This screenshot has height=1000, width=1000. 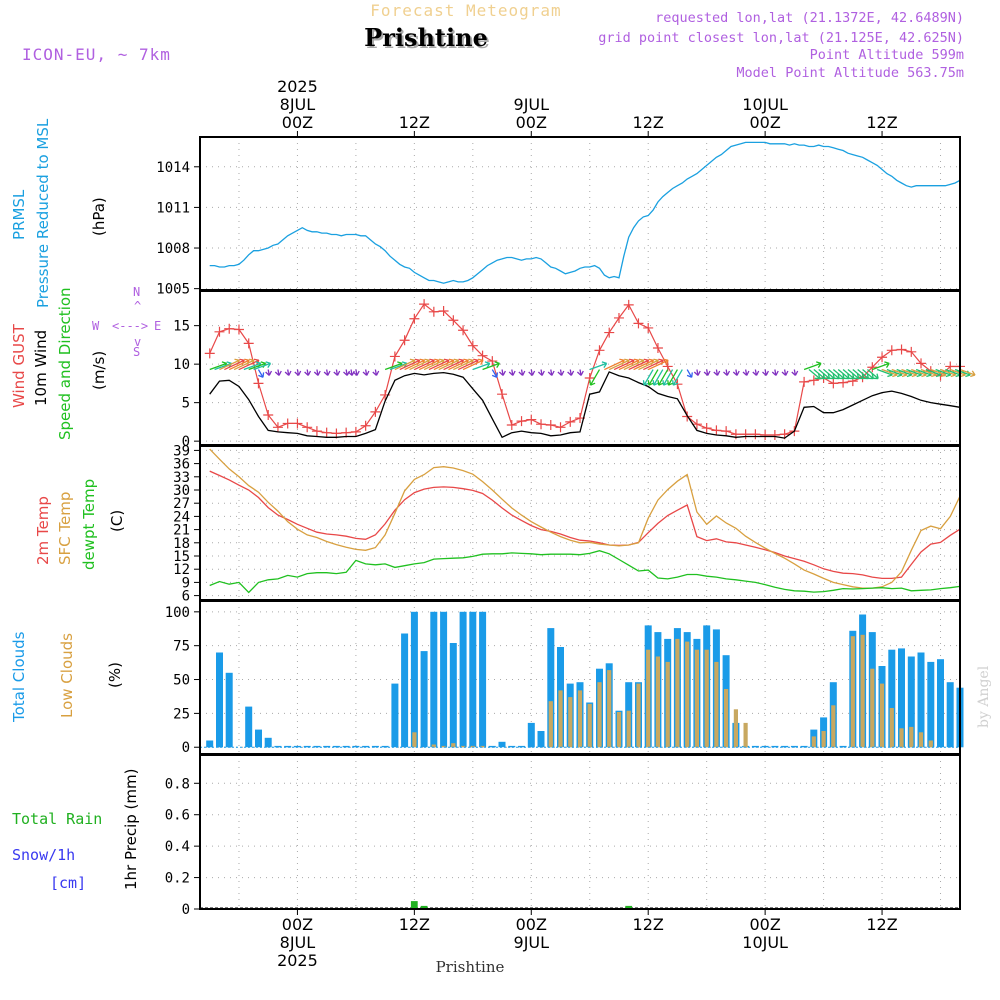 What do you see at coordinates (181, 681) in the screenshot?
I see `ytick-label: 50` at bounding box center [181, 681].